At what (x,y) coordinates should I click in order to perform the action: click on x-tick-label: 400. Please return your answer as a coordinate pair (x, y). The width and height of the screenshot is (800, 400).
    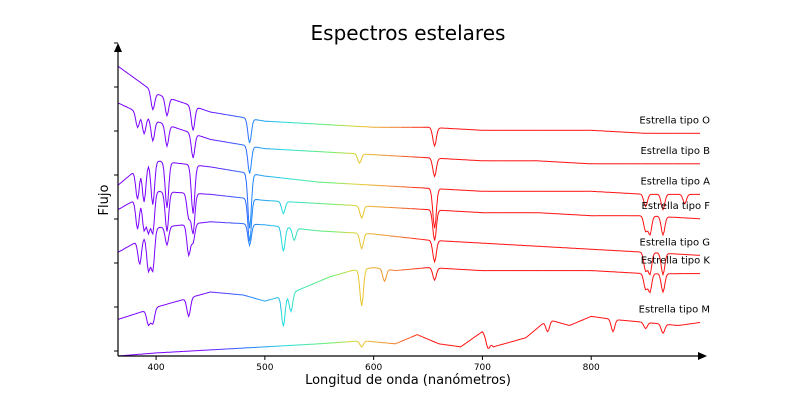
    Looking at the image, I should click on (155, 368).